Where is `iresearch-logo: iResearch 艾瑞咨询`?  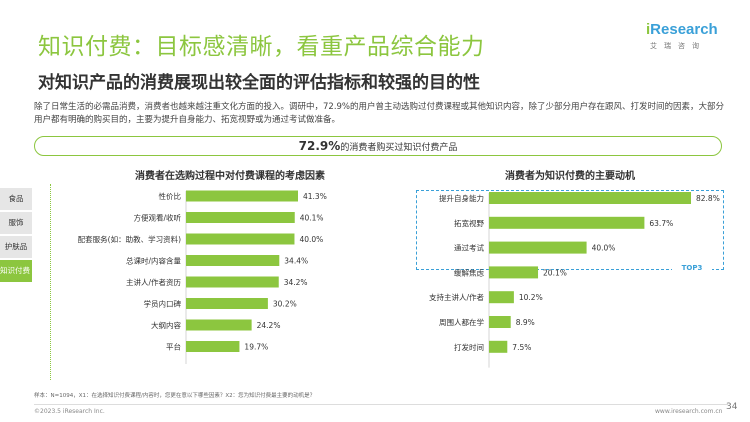 iresearch-logo: iResearch 艾瑞咨询 is located at coordinates (686, 38).